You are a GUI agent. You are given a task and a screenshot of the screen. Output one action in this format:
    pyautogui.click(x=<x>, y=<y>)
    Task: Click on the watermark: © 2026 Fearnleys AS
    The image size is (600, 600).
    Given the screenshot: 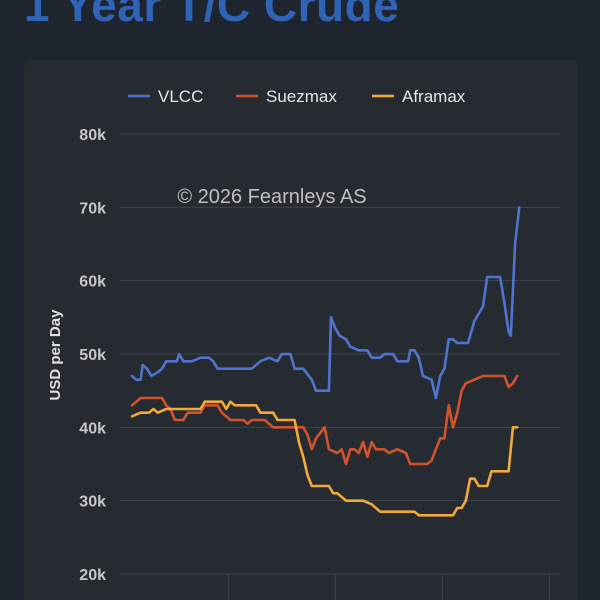 What is the action you would take?
    pyautogui.click(x=271, y=197)
    